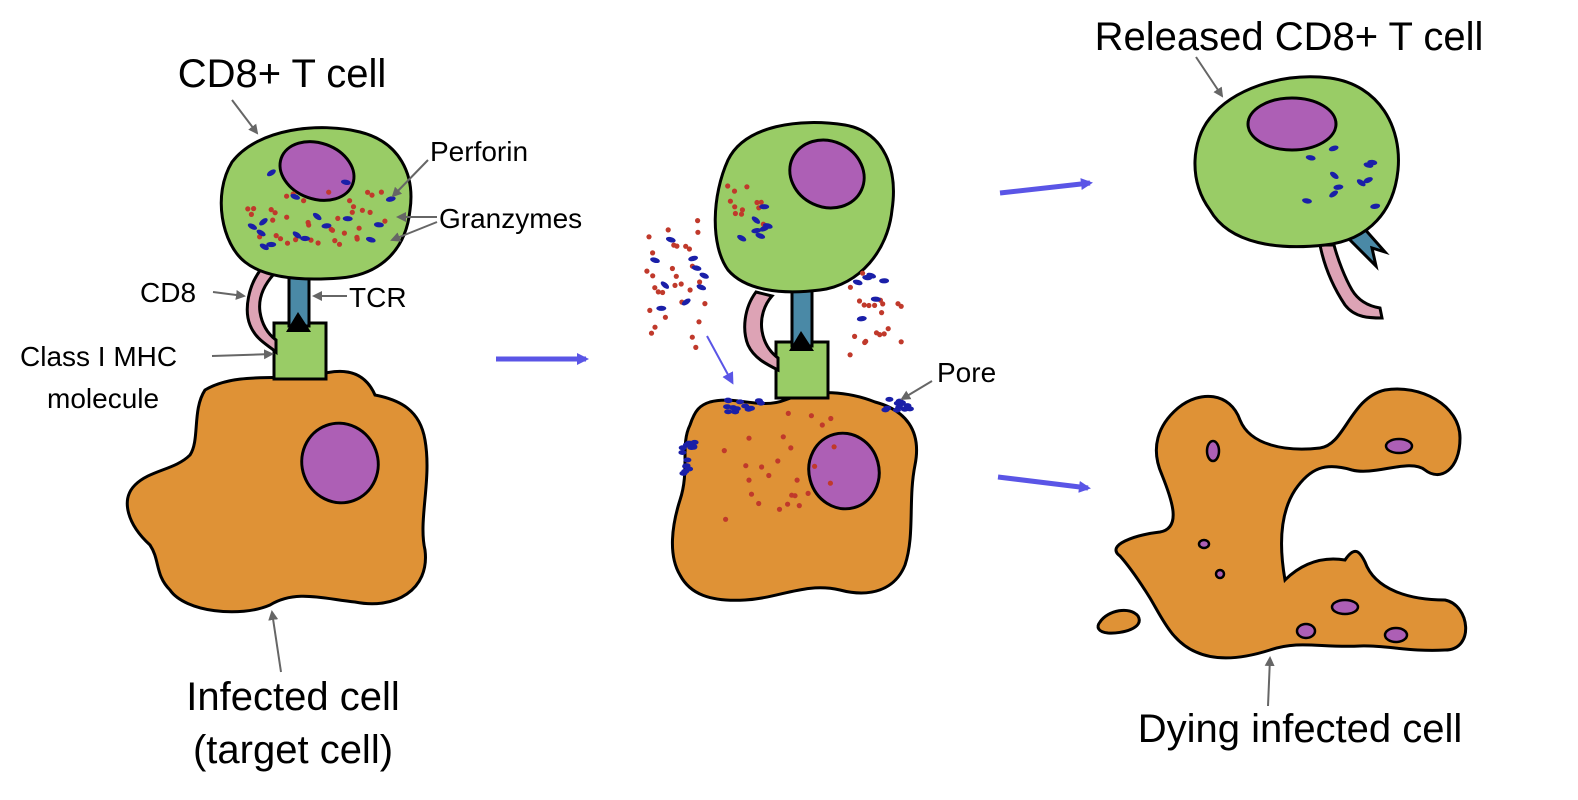  What do you see at coordinates (242, 354) in the screenshot?
I see `pointer-mhc` at bounding box center [242, 354].